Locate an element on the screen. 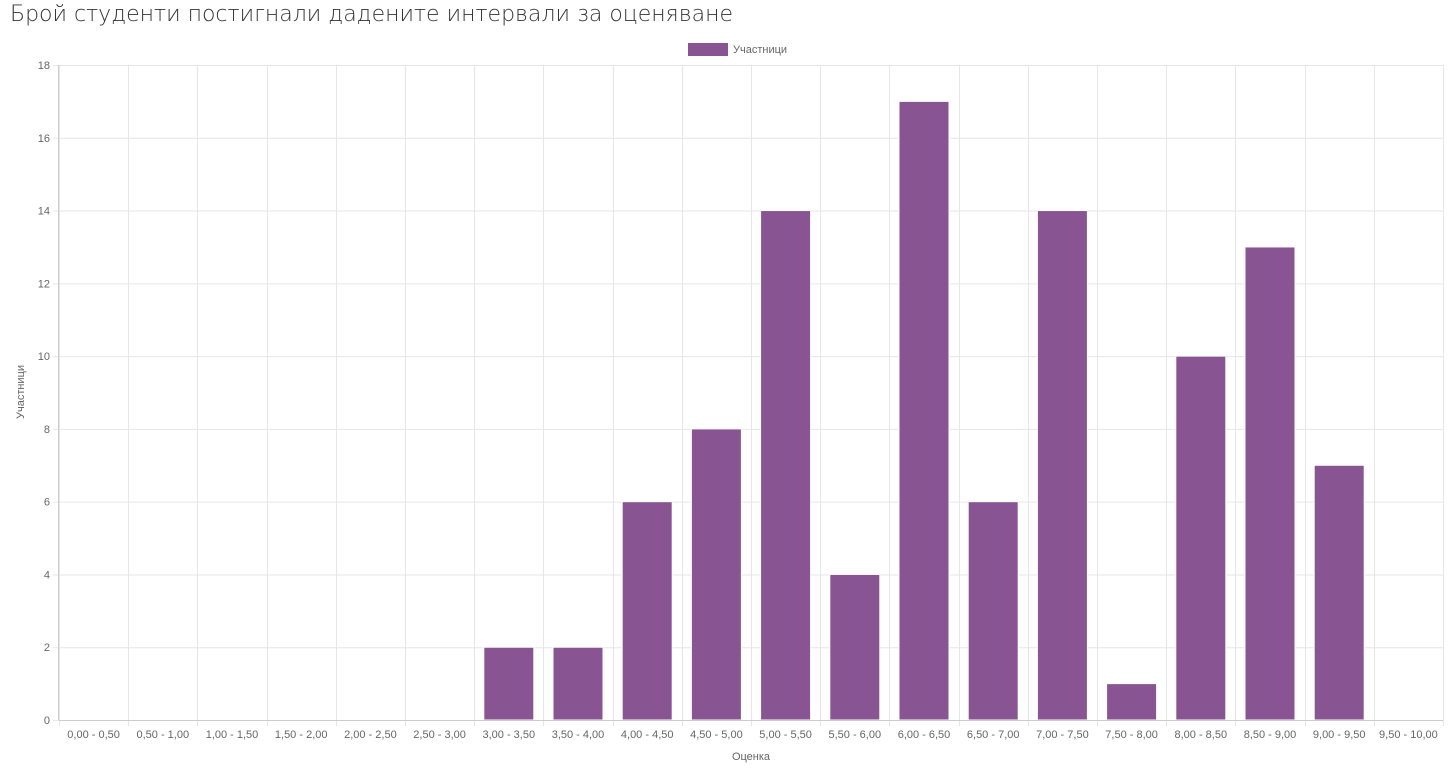 The height and width of the screenshot is (768, 1448). x-tick-label: 5,00 - 5,50 is located at coordinates (785, 735).